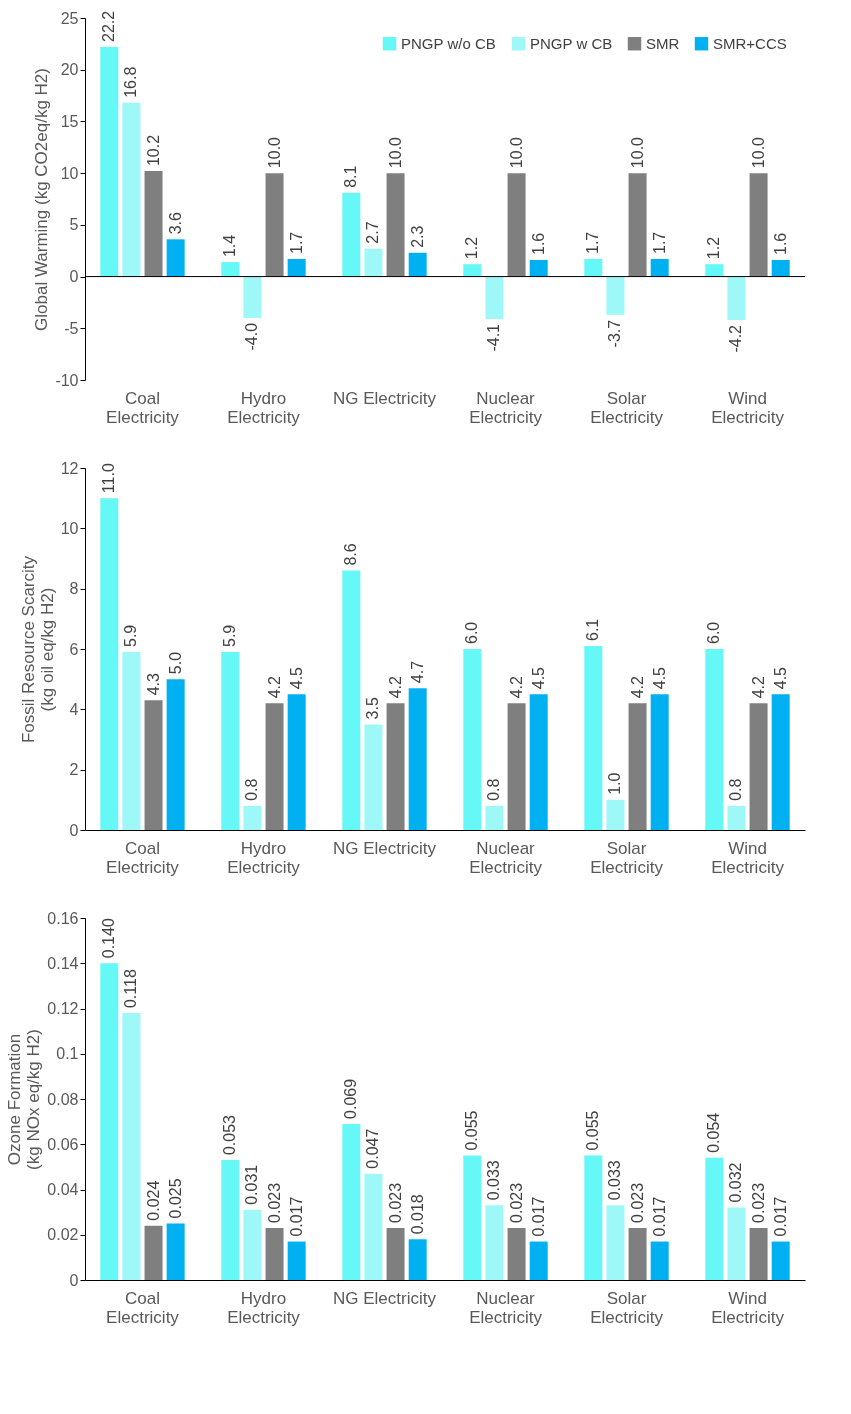 The width and height of the screenshot is (851, 1414). Describe the element at coordinates (63, 1144) in the screenshot. I see `y-tick-label: 0.06` at that location.